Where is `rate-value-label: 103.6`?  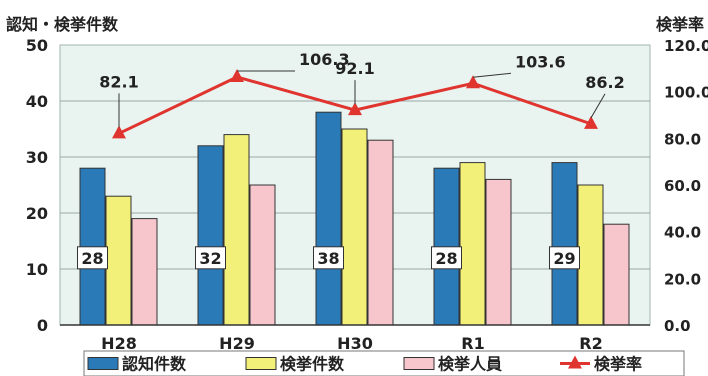 rate-value-label: 103.6 is located at coordinates (540, 61).